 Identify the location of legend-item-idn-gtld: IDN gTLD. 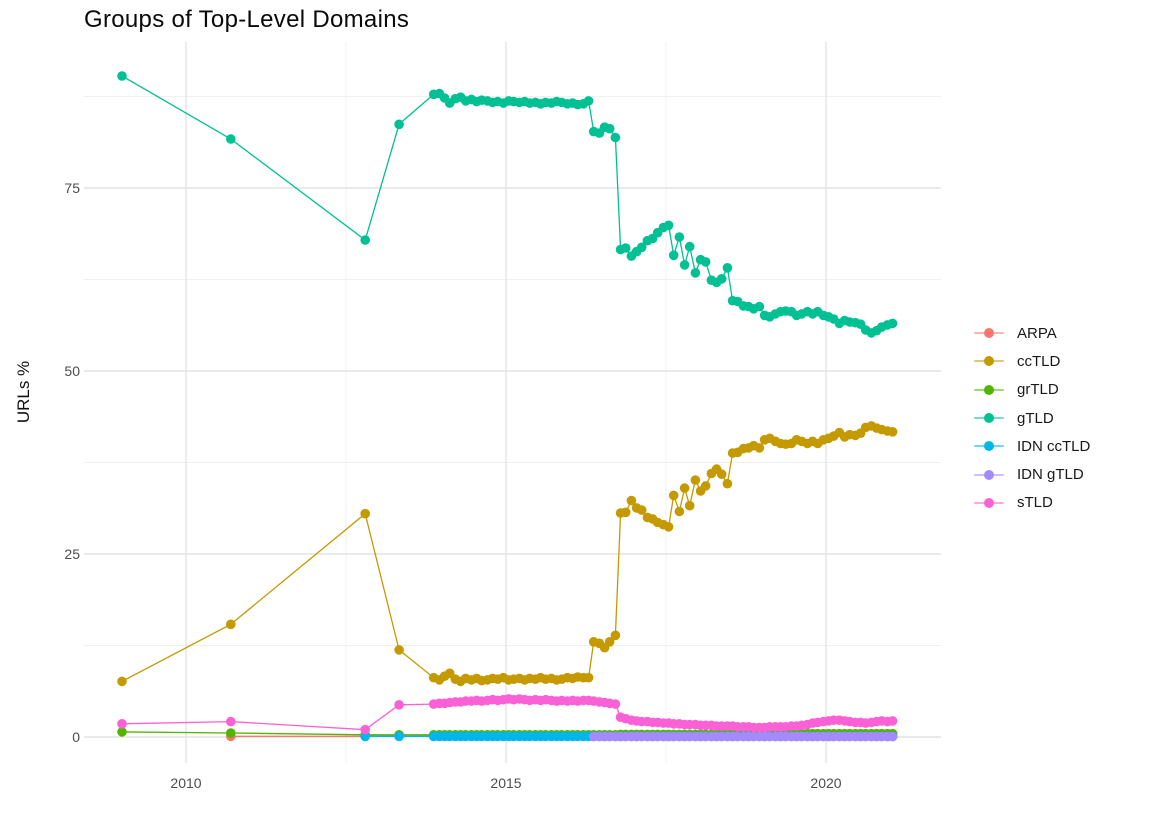
(1032, 474).